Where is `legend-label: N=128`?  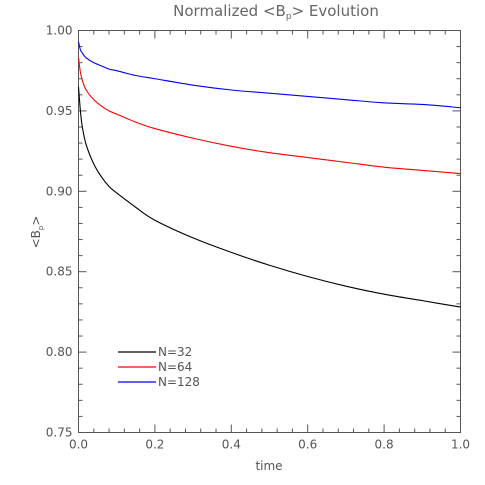
legend-label: N=128 is located at coordinates (179, 382).